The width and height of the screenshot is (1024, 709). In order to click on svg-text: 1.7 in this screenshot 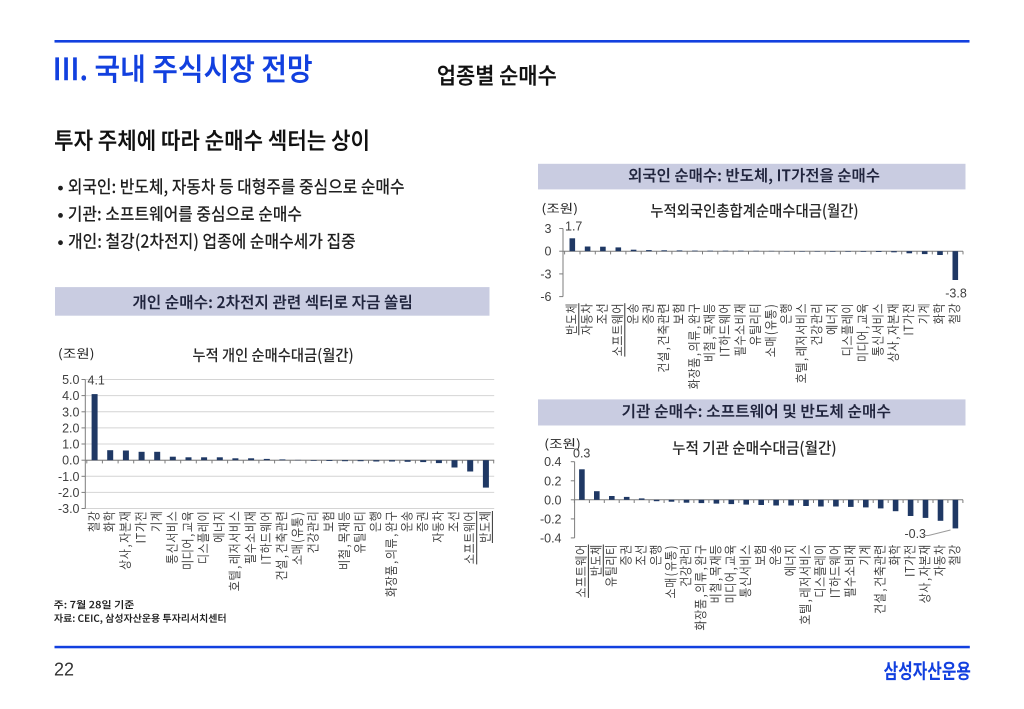, I will do `click(573, 227)`.